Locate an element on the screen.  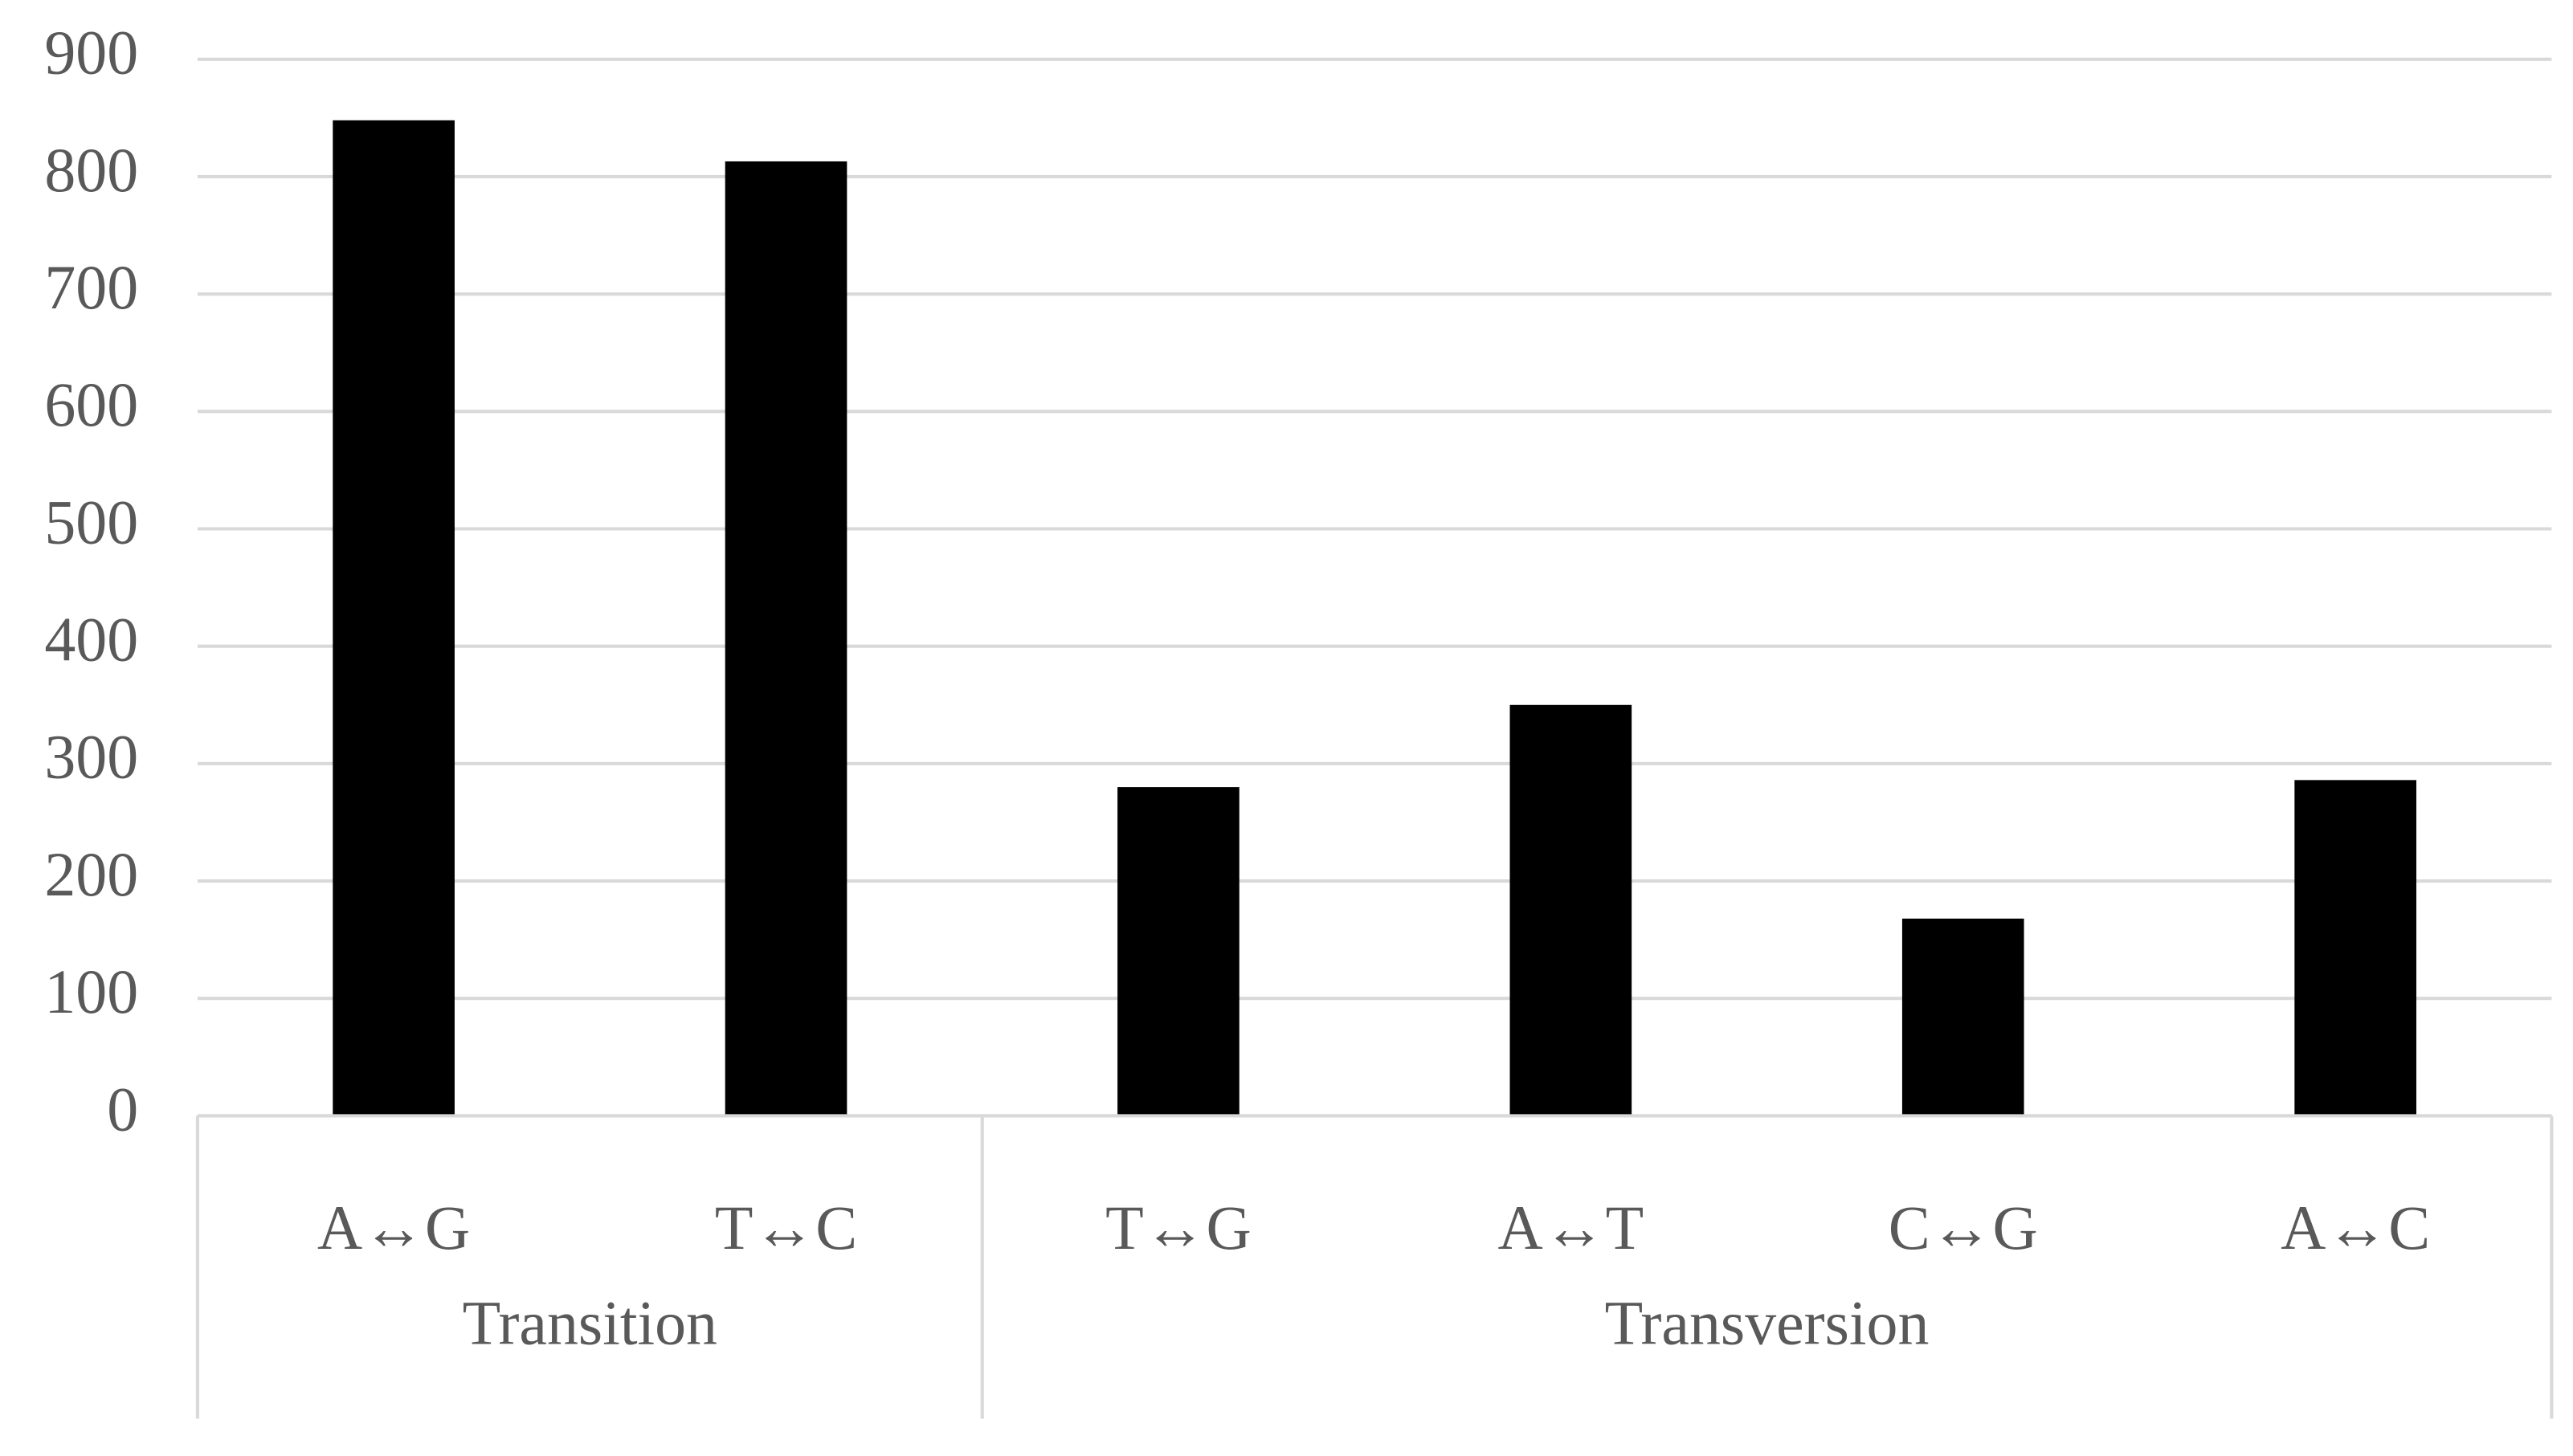
group-label: Transversion is located at coordinates (1767, 1323).